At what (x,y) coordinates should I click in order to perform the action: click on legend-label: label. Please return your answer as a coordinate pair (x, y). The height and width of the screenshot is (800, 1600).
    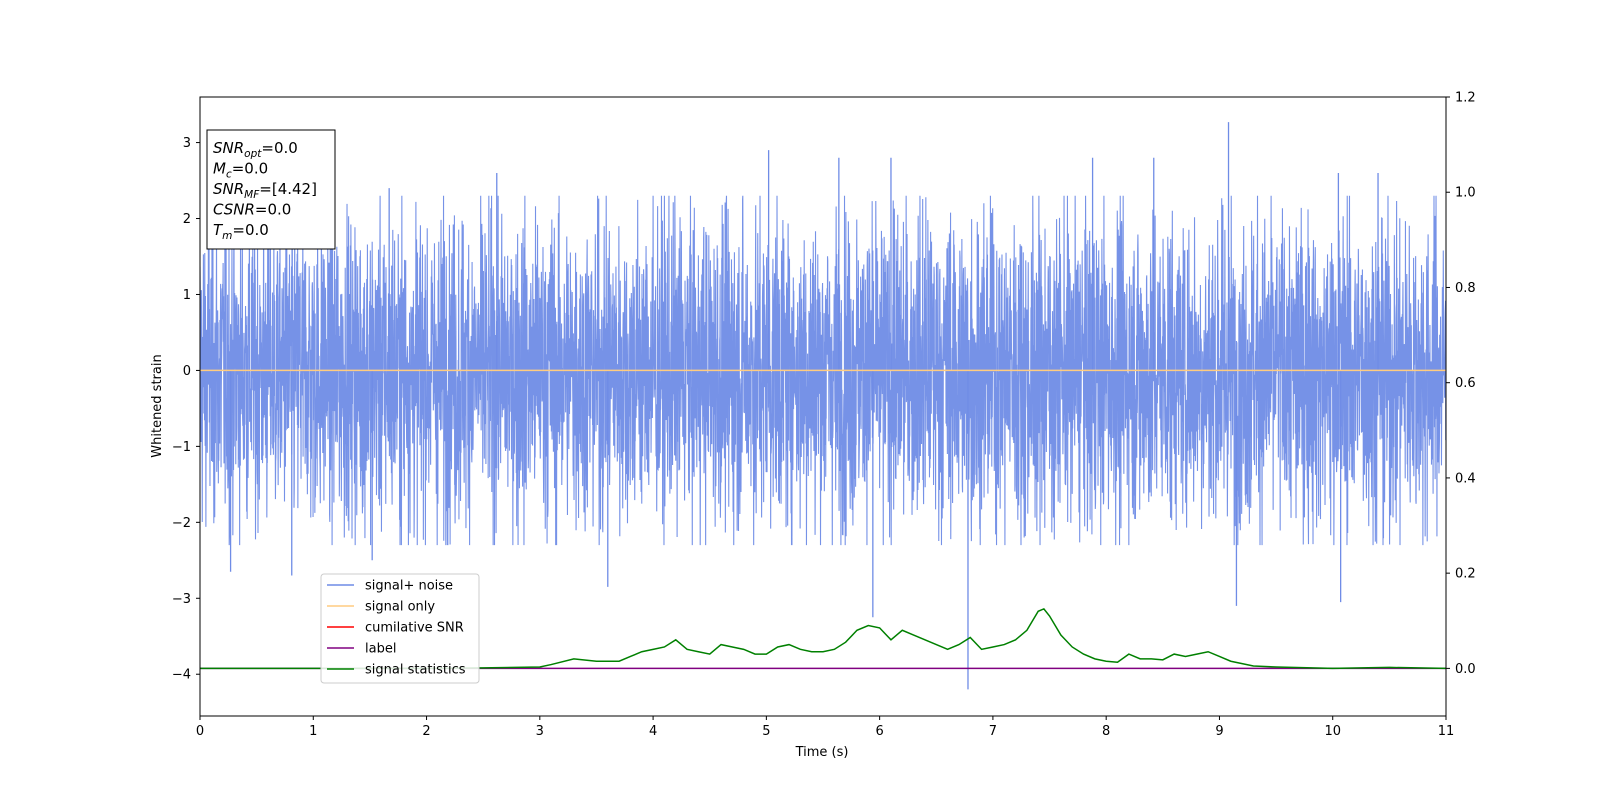
    Looking at the image, I should click on (380, 649).